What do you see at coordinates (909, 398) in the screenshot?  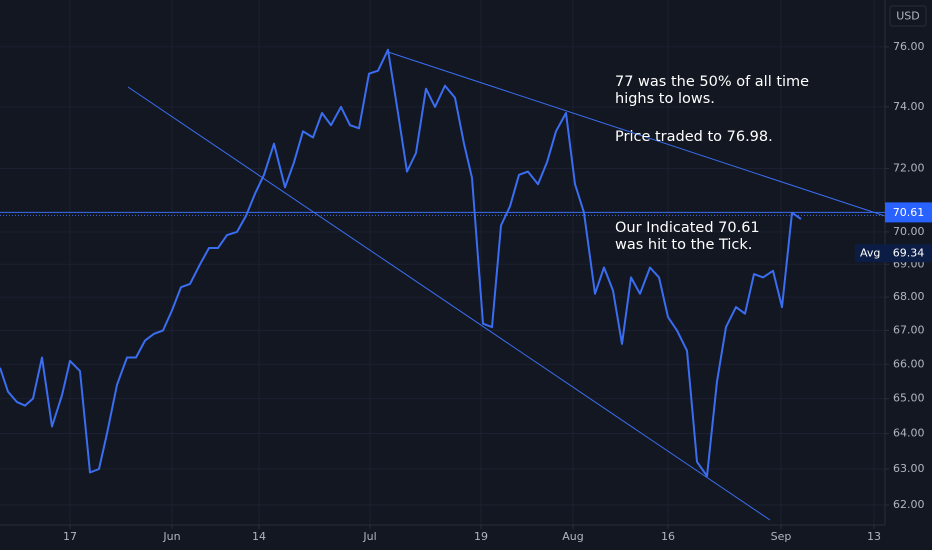 I see `y-tick-label: 65.00` at bounding box center [909, 398].